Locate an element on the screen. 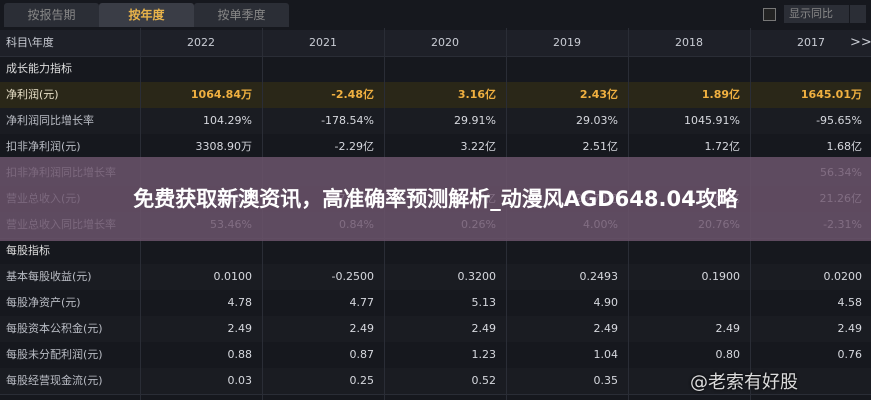  value-cell: -2.29亿 is located at coordinates (354, 146).